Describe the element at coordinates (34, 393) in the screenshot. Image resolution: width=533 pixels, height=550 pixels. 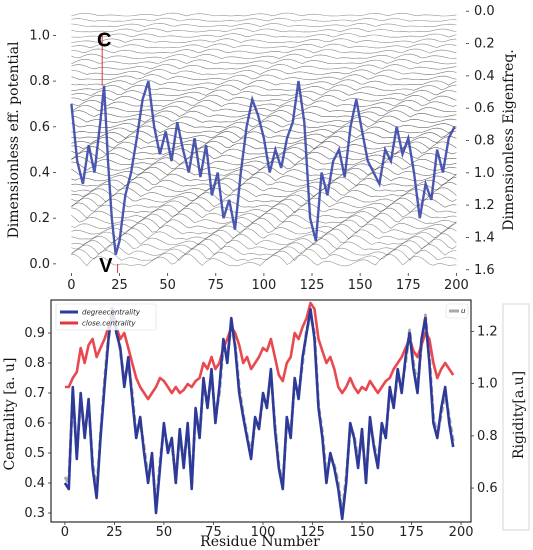
I see `y-tick-label: 0.7` at that location.